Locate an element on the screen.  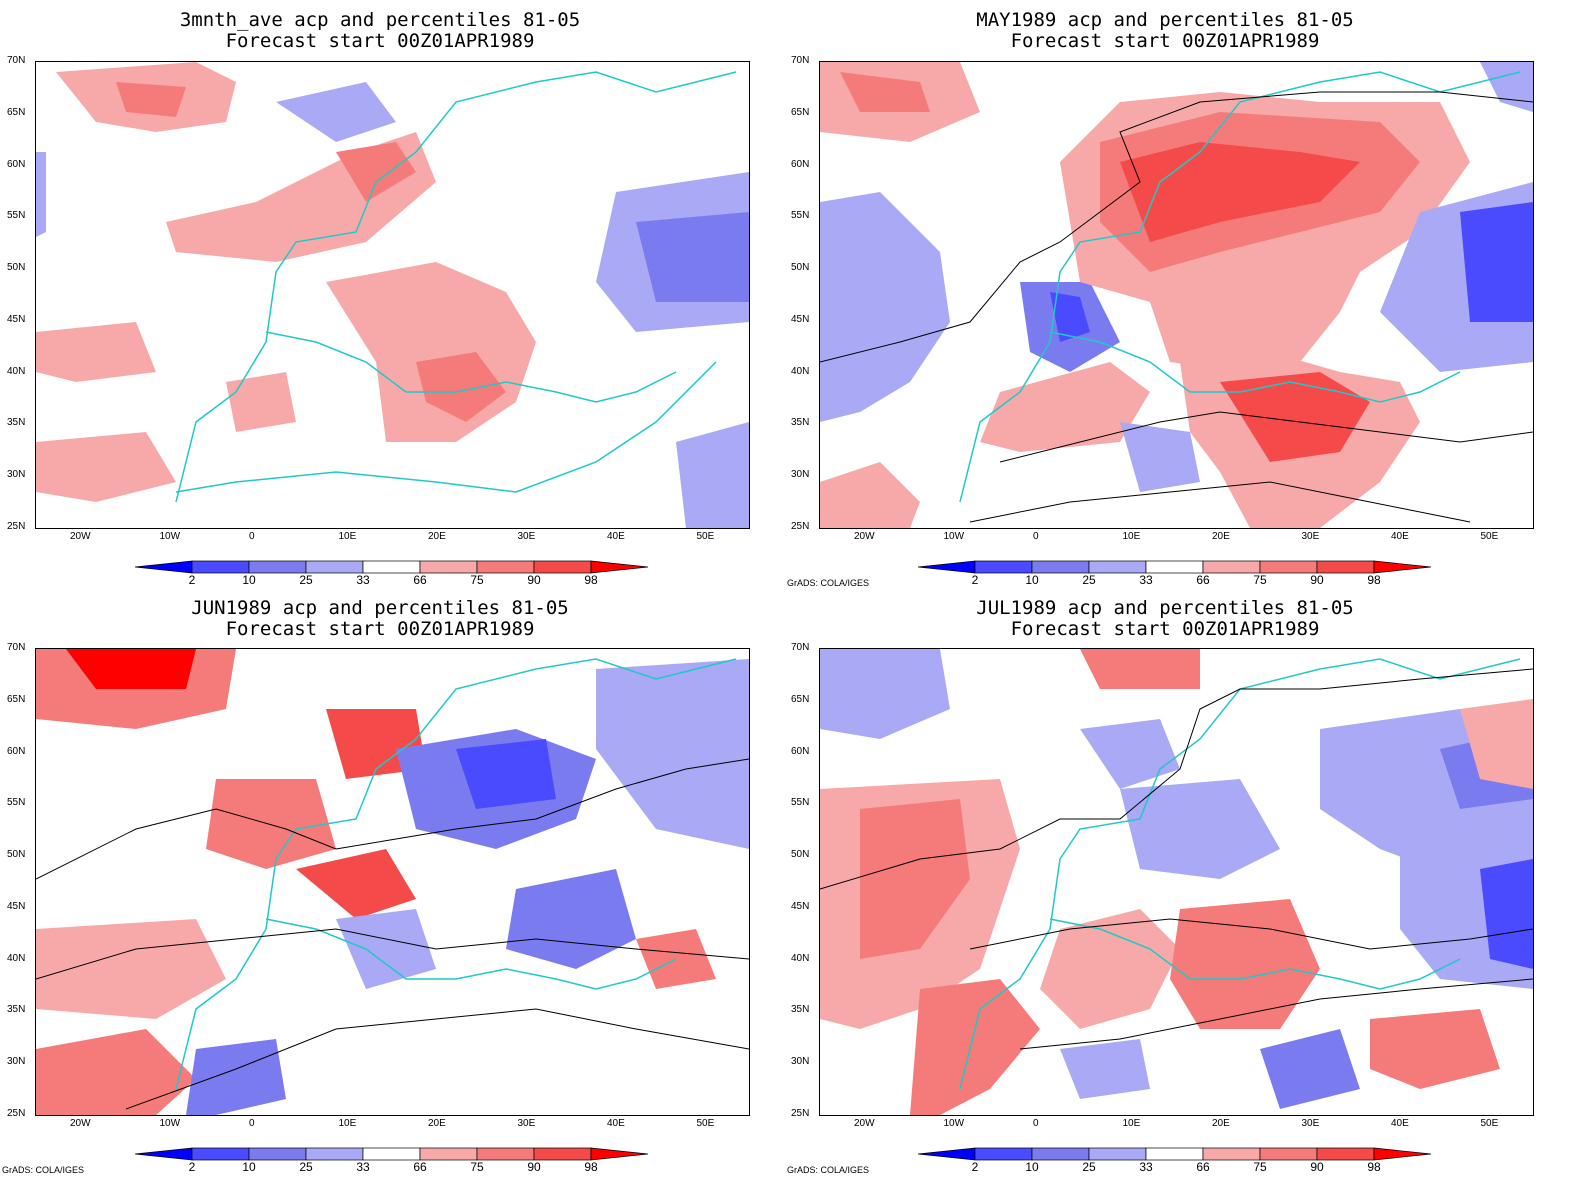
colorbar-label: 2 is located at coordinates (192, 1167).